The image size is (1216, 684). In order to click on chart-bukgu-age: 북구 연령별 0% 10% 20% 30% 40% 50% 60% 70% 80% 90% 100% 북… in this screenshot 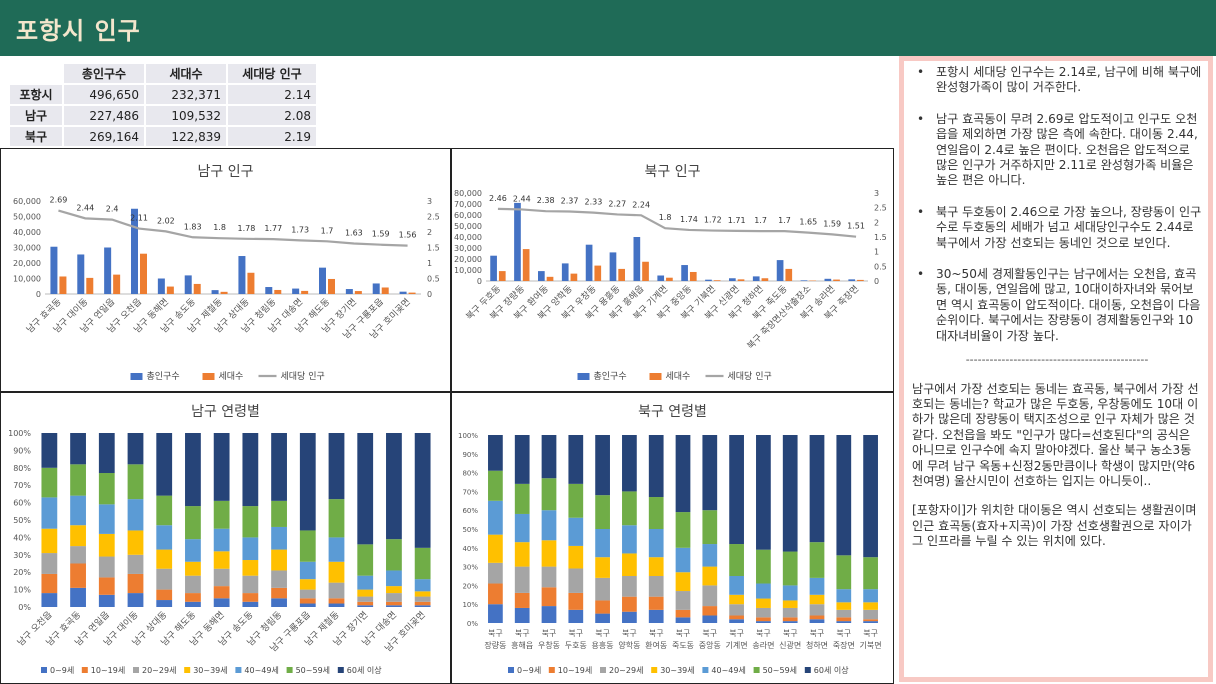, I will do `click(670, 539)`.